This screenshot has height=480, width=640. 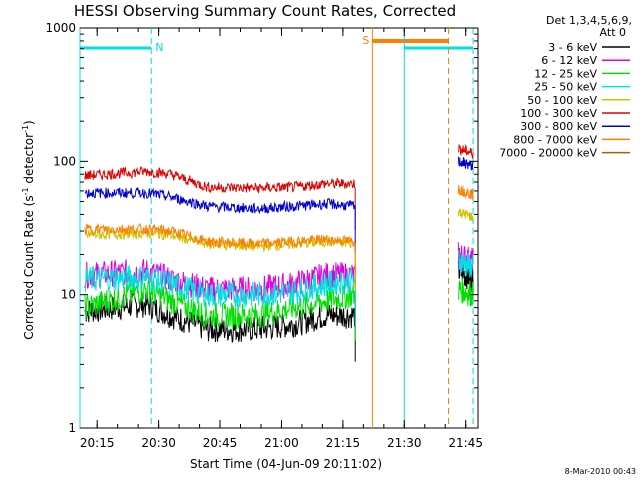 I want to click on legend-entry-label: 6 - 12 keV, so click(x=569, y=60).